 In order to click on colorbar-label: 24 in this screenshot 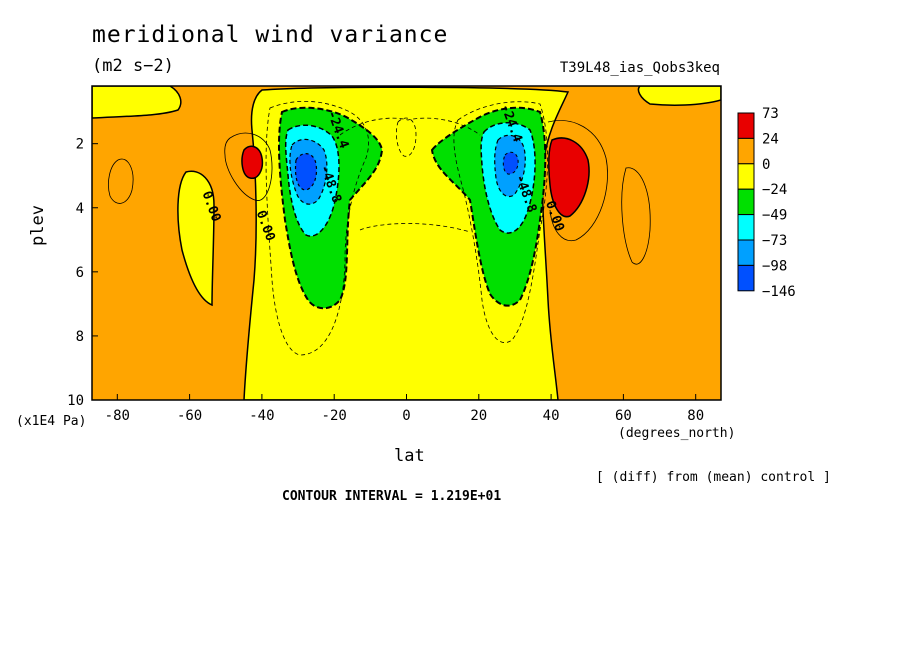, I will do `click(770, 139)`.